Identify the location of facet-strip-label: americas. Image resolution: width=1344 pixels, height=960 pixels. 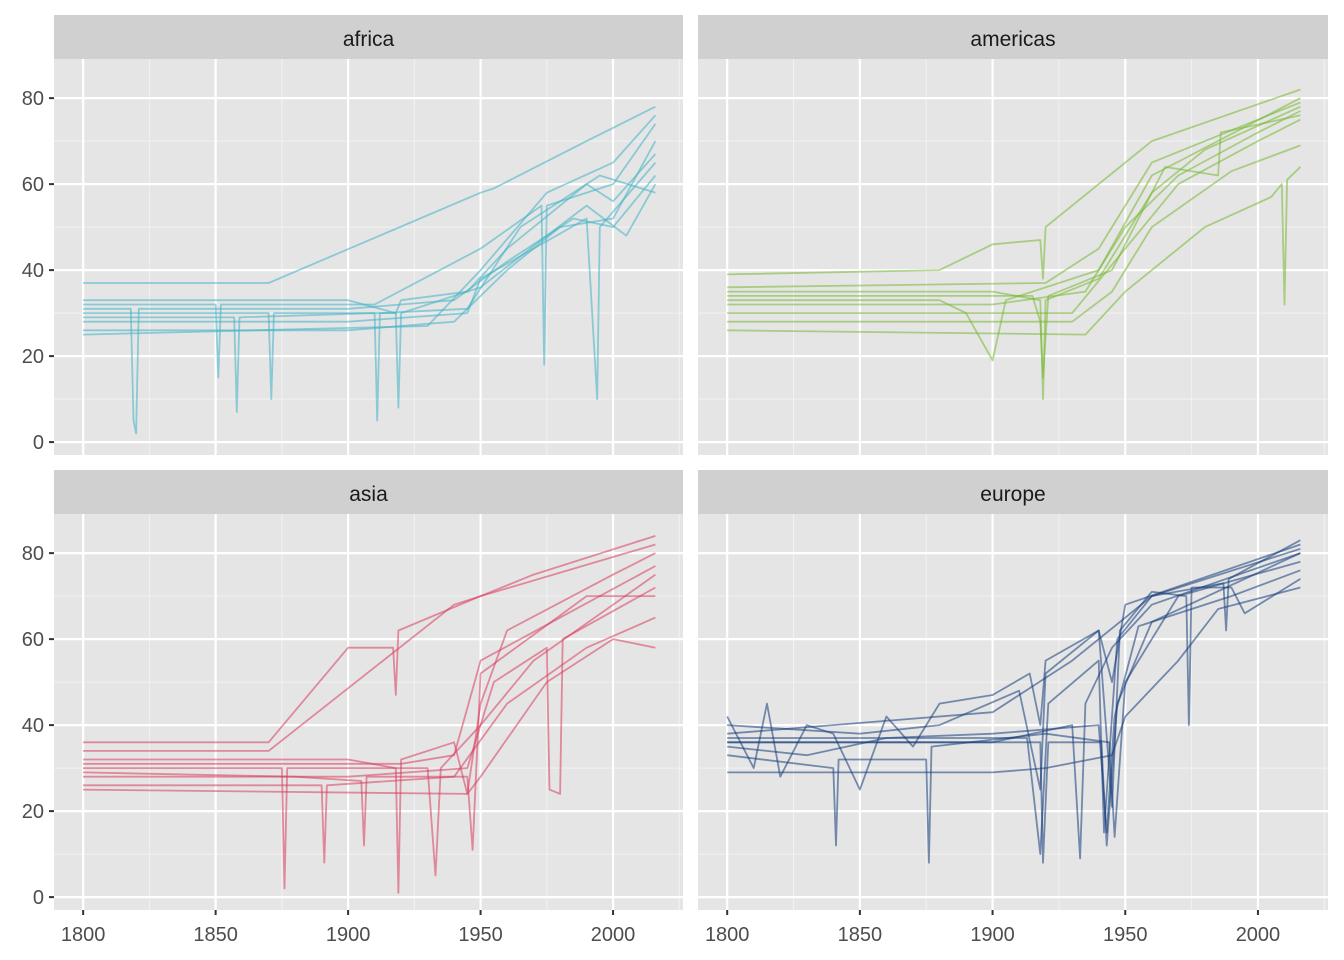
(1012, 39).